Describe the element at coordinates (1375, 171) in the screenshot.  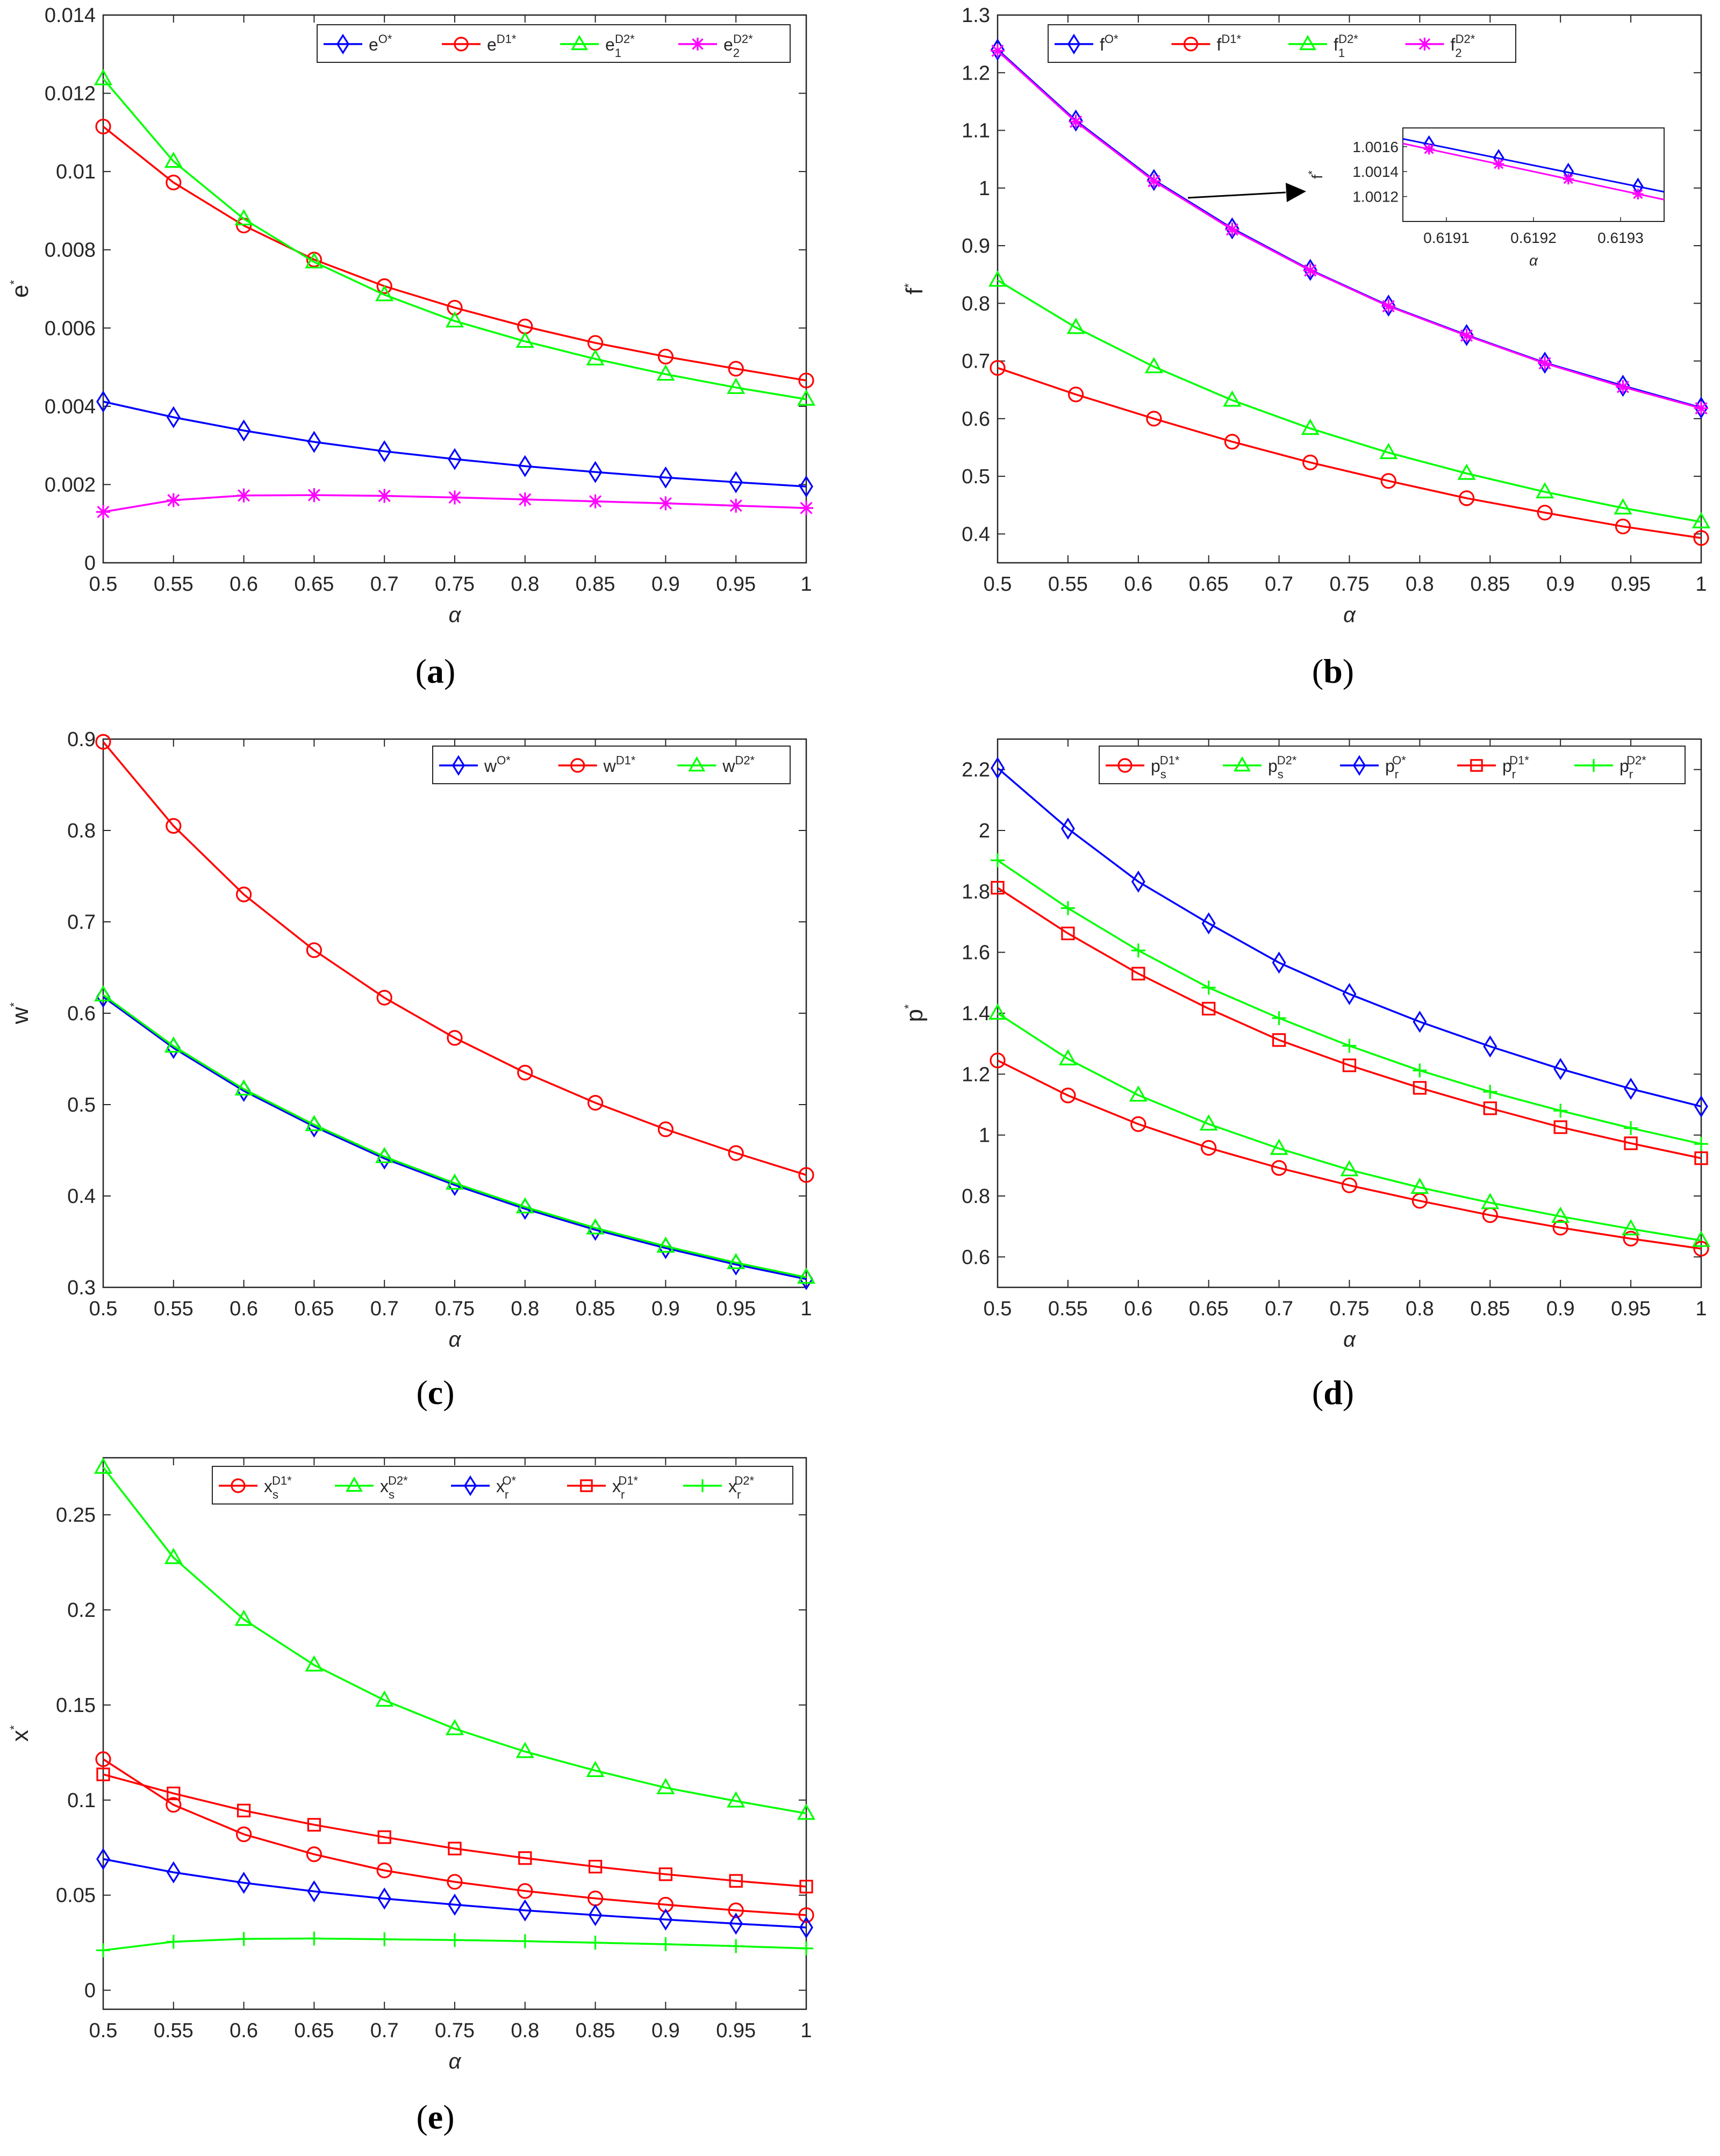
I see `inset-y-tick-label: 1.0014` at that location.